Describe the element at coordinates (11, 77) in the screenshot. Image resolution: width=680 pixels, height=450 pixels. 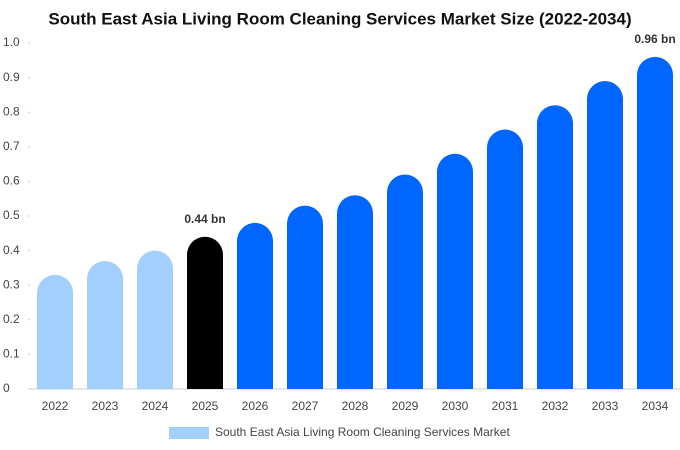
I see `y-tick-label: 0.9` at that location.